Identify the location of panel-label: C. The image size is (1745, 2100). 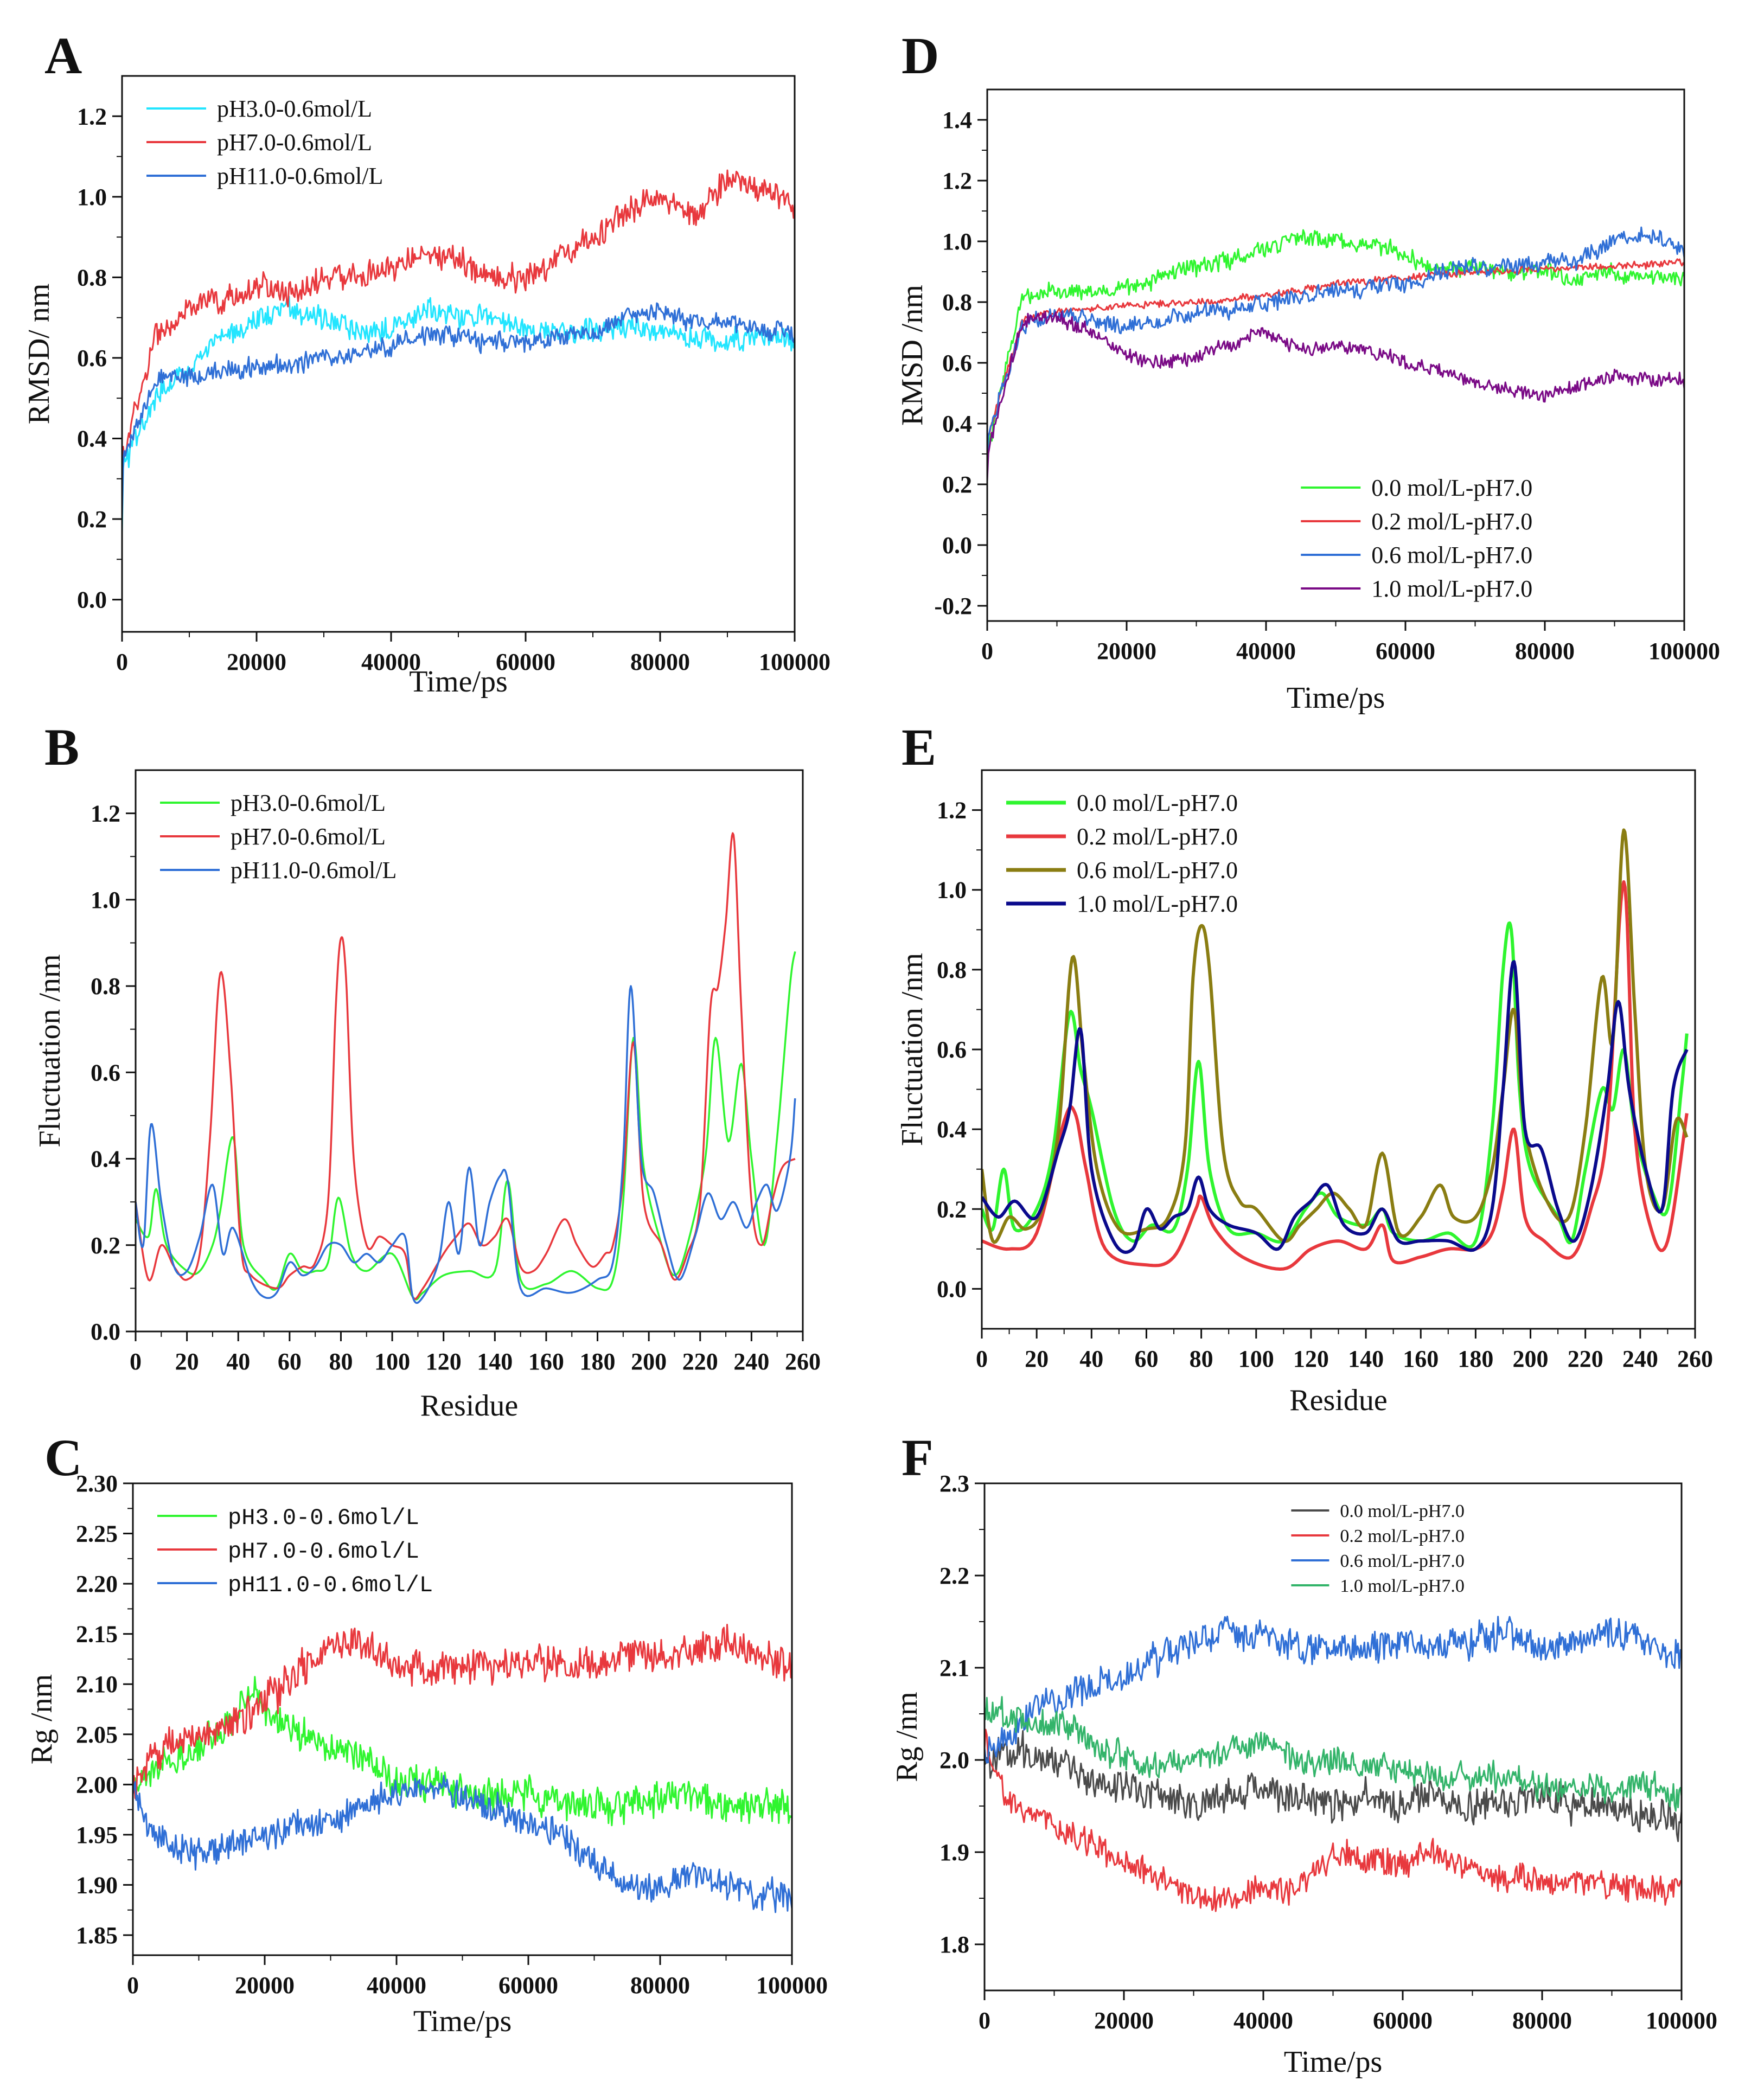
(63, 1458).